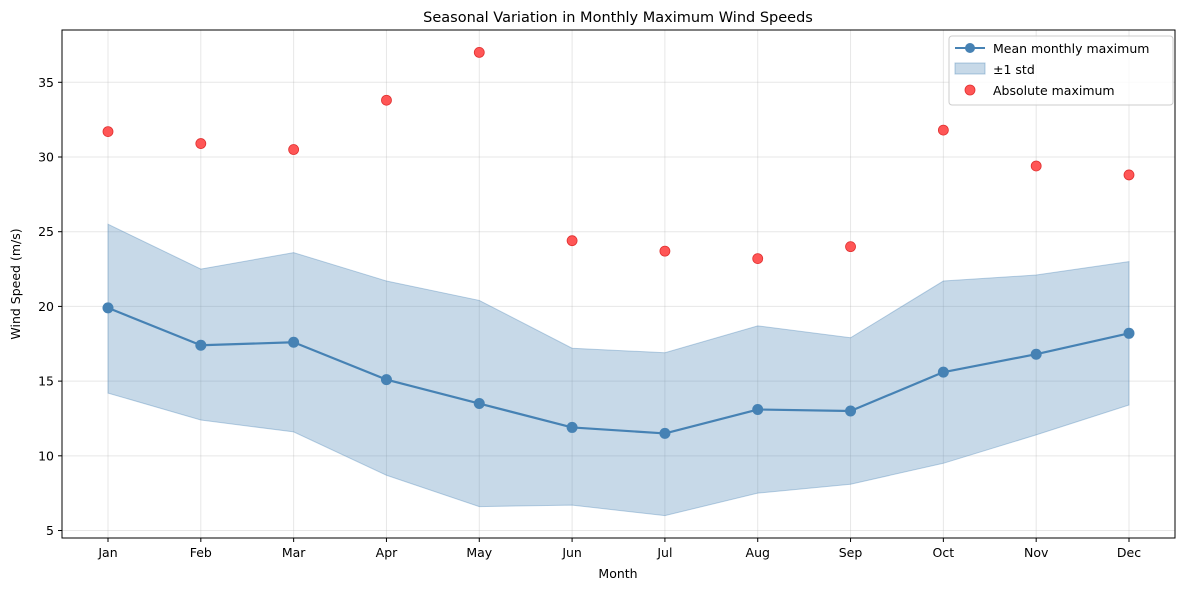  I want to click on y-tick-label: 20, so click(46, 306).